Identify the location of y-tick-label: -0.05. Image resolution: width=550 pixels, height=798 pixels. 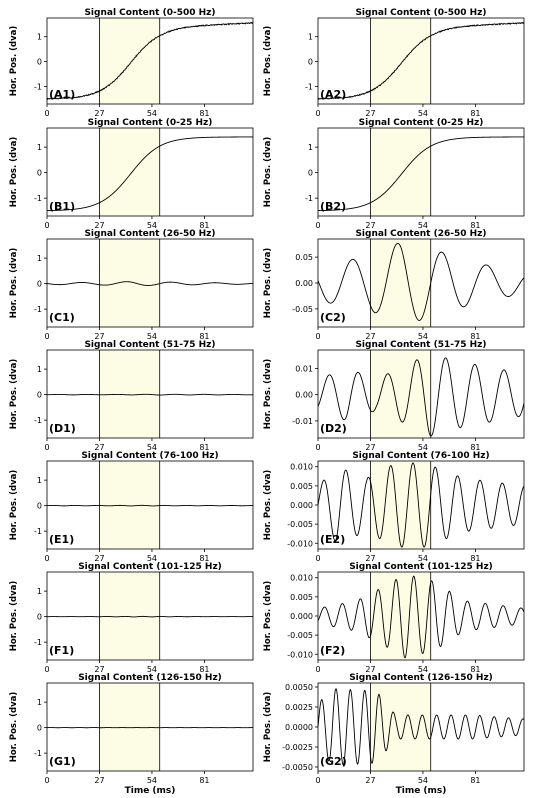
(302, 309).